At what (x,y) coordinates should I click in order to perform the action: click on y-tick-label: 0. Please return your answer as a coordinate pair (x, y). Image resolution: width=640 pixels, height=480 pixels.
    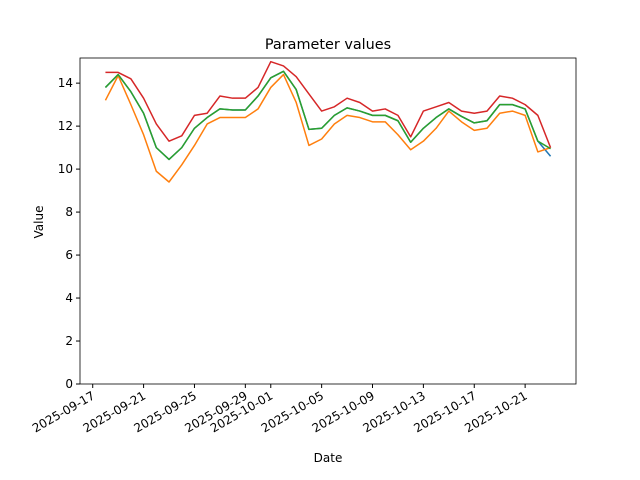
    Looking at the image, I should click on (69, 384).